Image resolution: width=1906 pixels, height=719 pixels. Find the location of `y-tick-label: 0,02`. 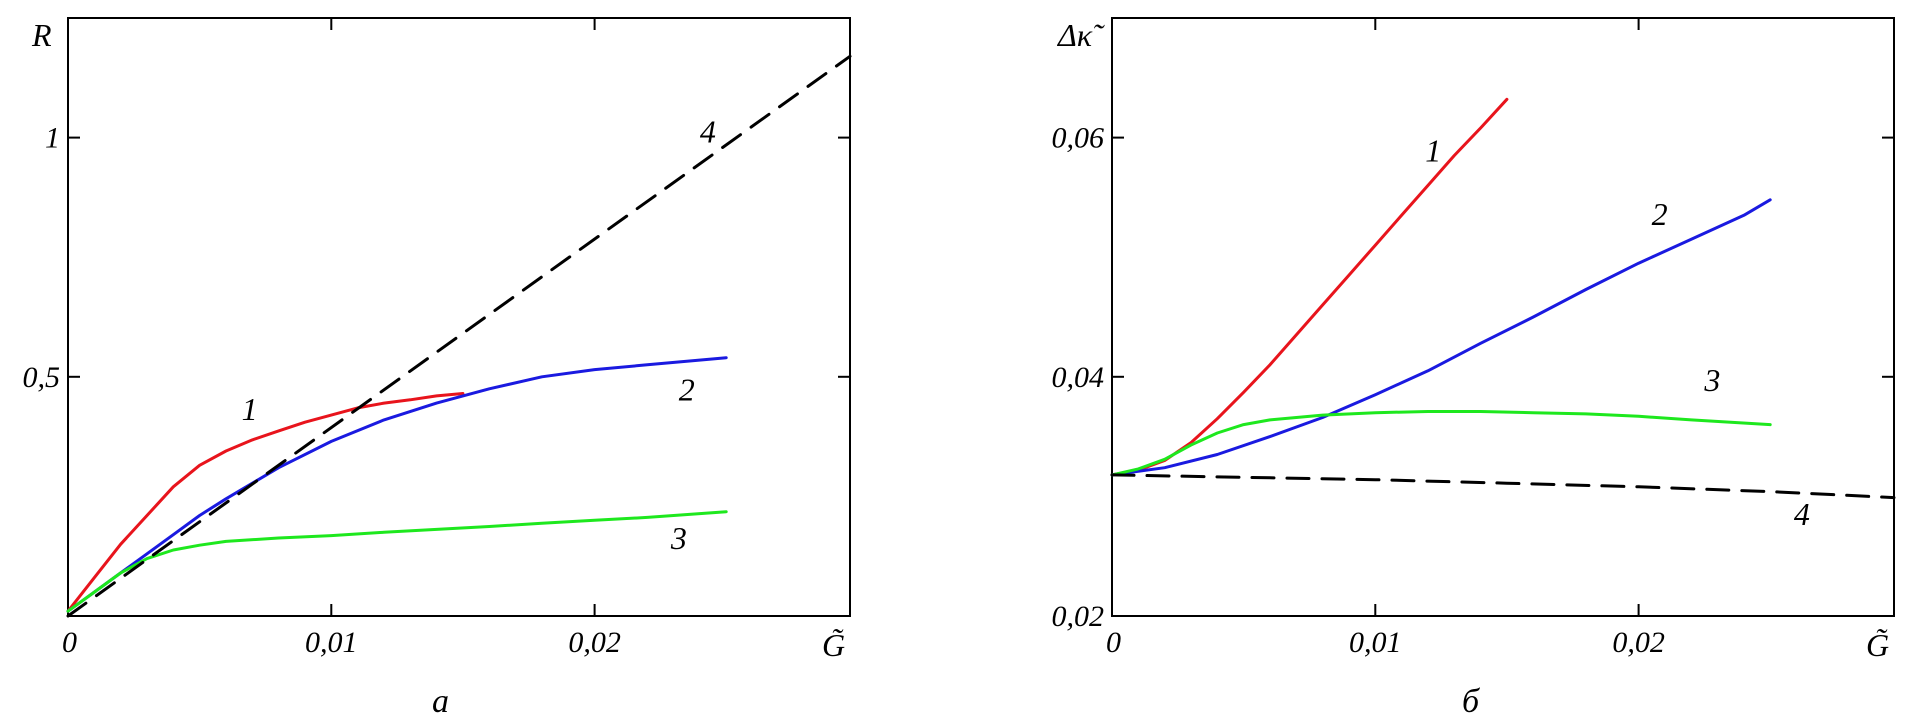

y-tick-label: 0,02 is located at coordinates (1078, 616).